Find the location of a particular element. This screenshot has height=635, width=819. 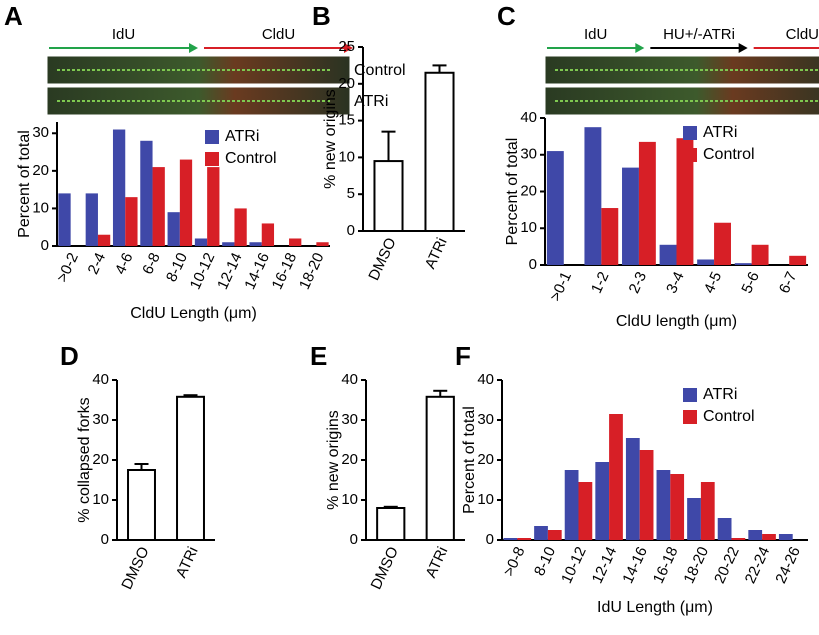

x-tick-label: 2-4 is located at coordinates (97, 263).